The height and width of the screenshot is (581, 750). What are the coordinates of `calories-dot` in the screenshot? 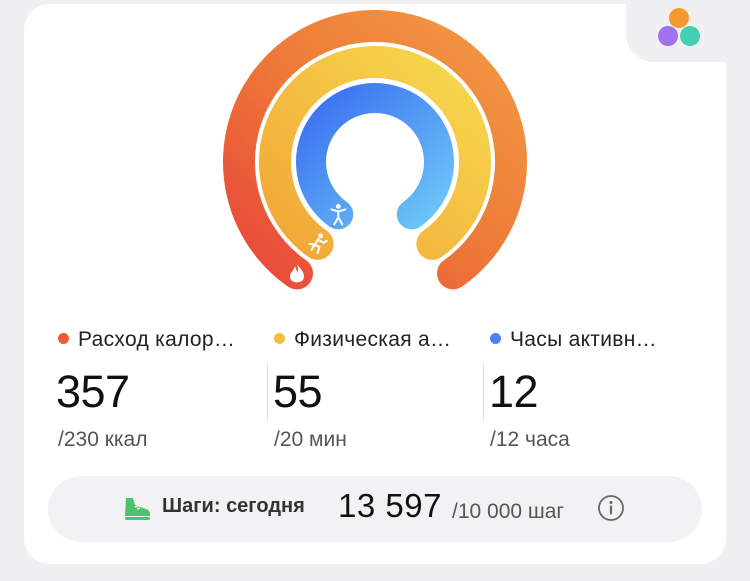 It's located at (63, 338).